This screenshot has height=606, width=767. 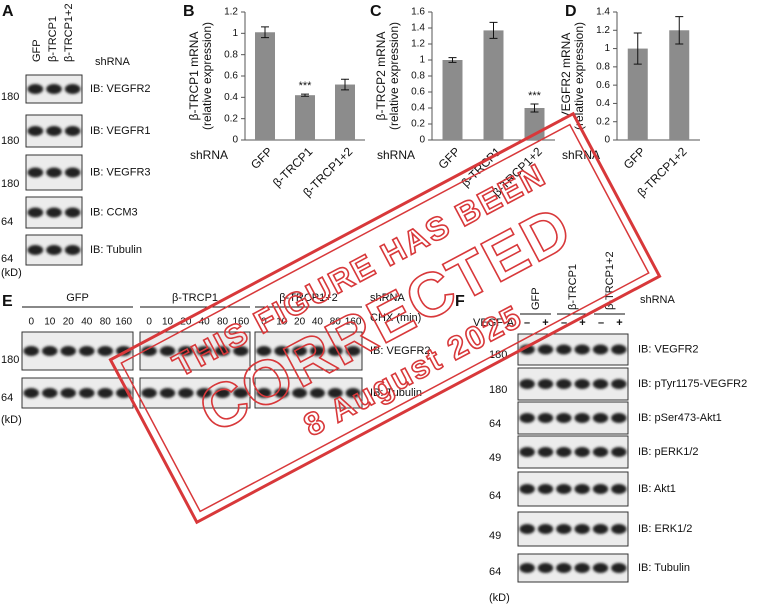 What do you see at coordinates (566, 76) in the screenshot?
I see `y-axis-label: VEGFR2 mRNA` at bounding box center [566, 76].